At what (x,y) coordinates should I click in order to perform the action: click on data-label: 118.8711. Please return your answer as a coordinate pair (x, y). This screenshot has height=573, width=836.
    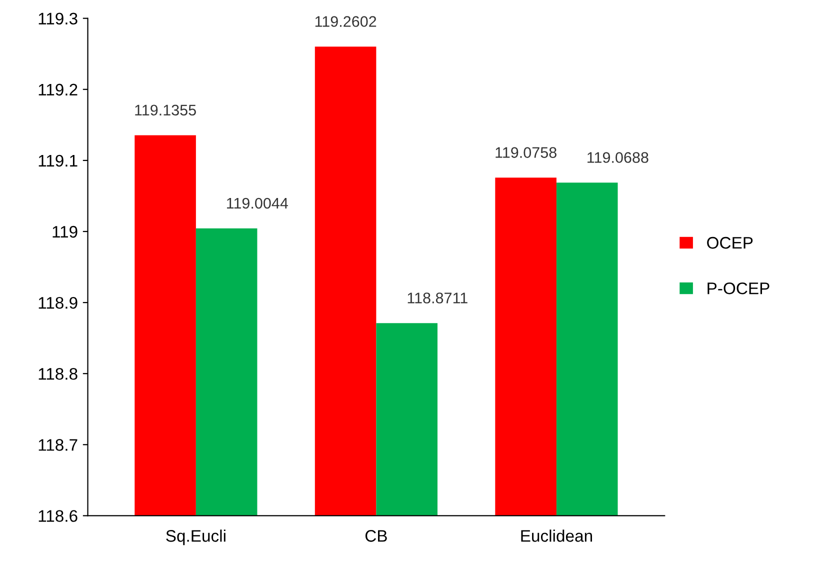
    Looking at the image, I should click on (438, 298).